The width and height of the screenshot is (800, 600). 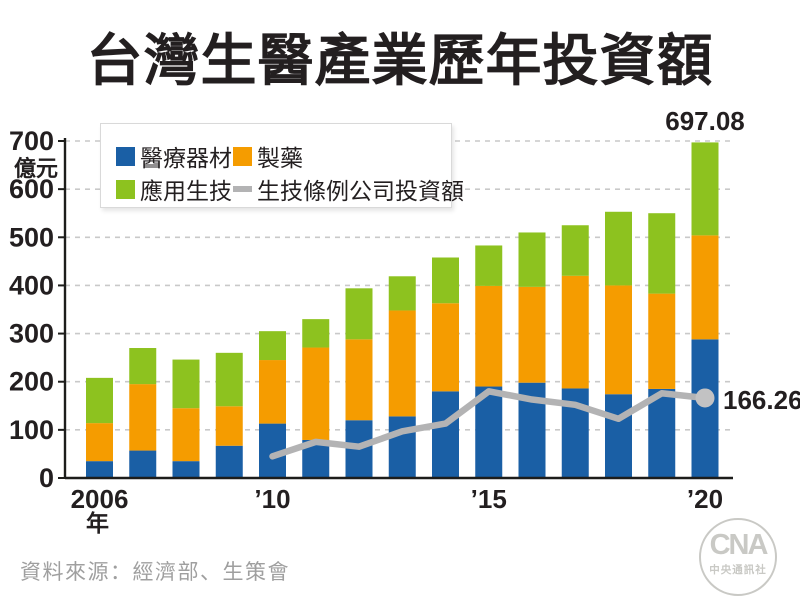 What do you see at coordinates (272, 392) in the screenshot?
I see `bar-segment-2010-製藥` at bounding box center [272, 392].